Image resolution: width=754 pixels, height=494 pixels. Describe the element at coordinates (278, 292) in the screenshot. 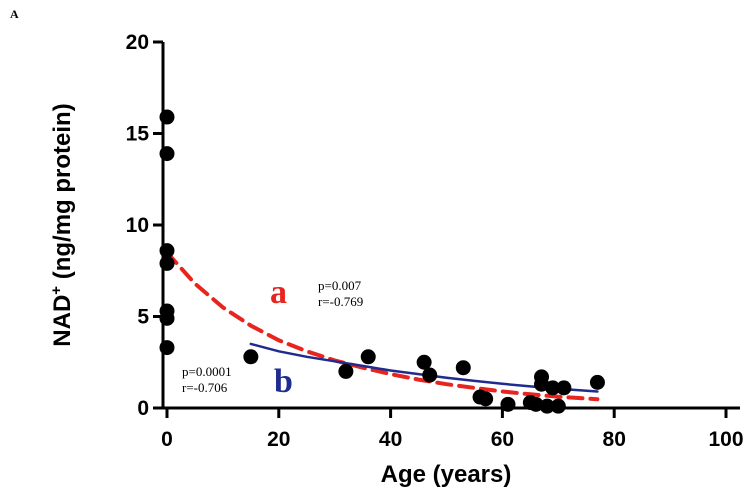

I see `curve-a-label: a` at that location.